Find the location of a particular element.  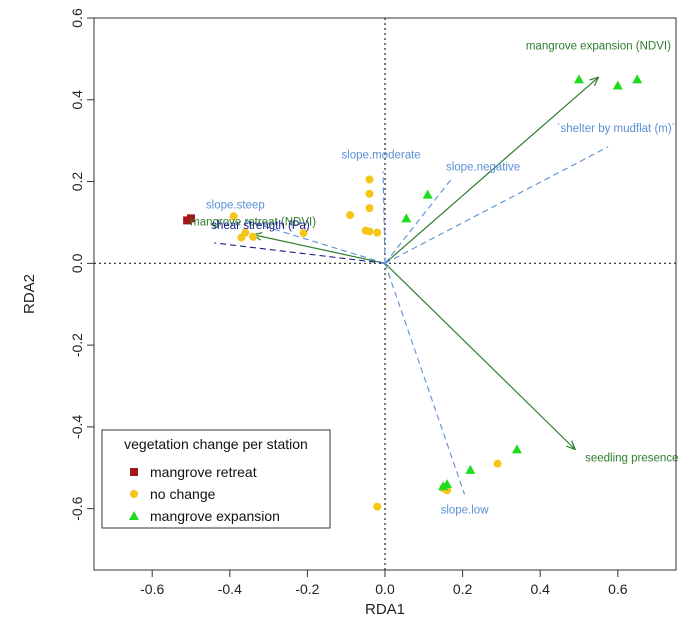

legend-title: vegetation change per station is located at coordinates (216, 444).